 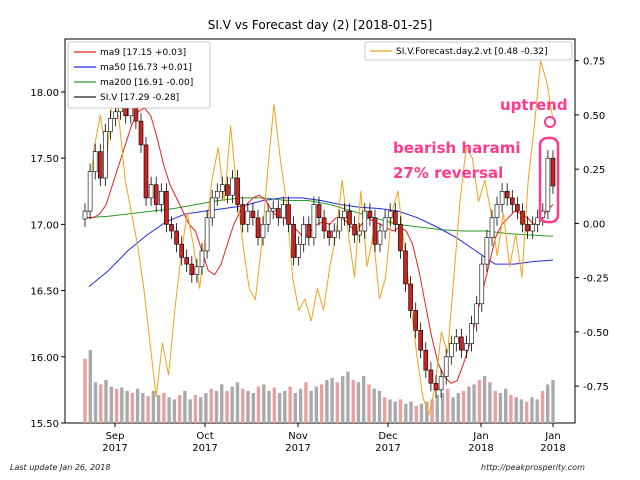 What do you see at coordinates (60, 467) in the screenshot?
I see `last-update-note: Last update Jan 26, 2018` at bounding box center [60, 467].